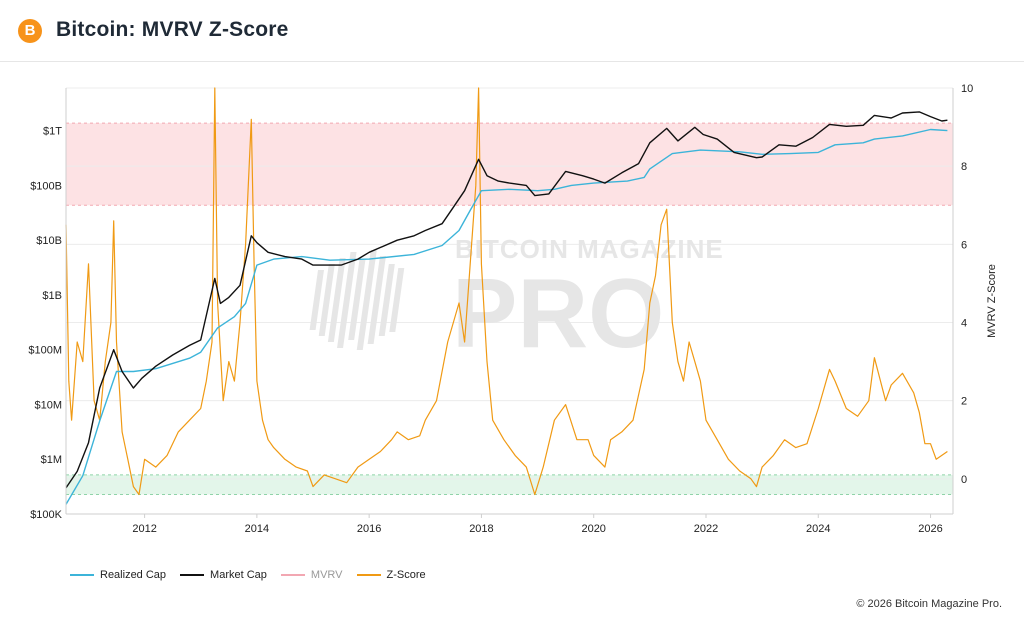 The height and width of the screenshot is (619, 1024). What do you see at coordinates (706, 529) in the screenshot?
I see `x-tick-label: 2022` at bounding box center [706, 529].